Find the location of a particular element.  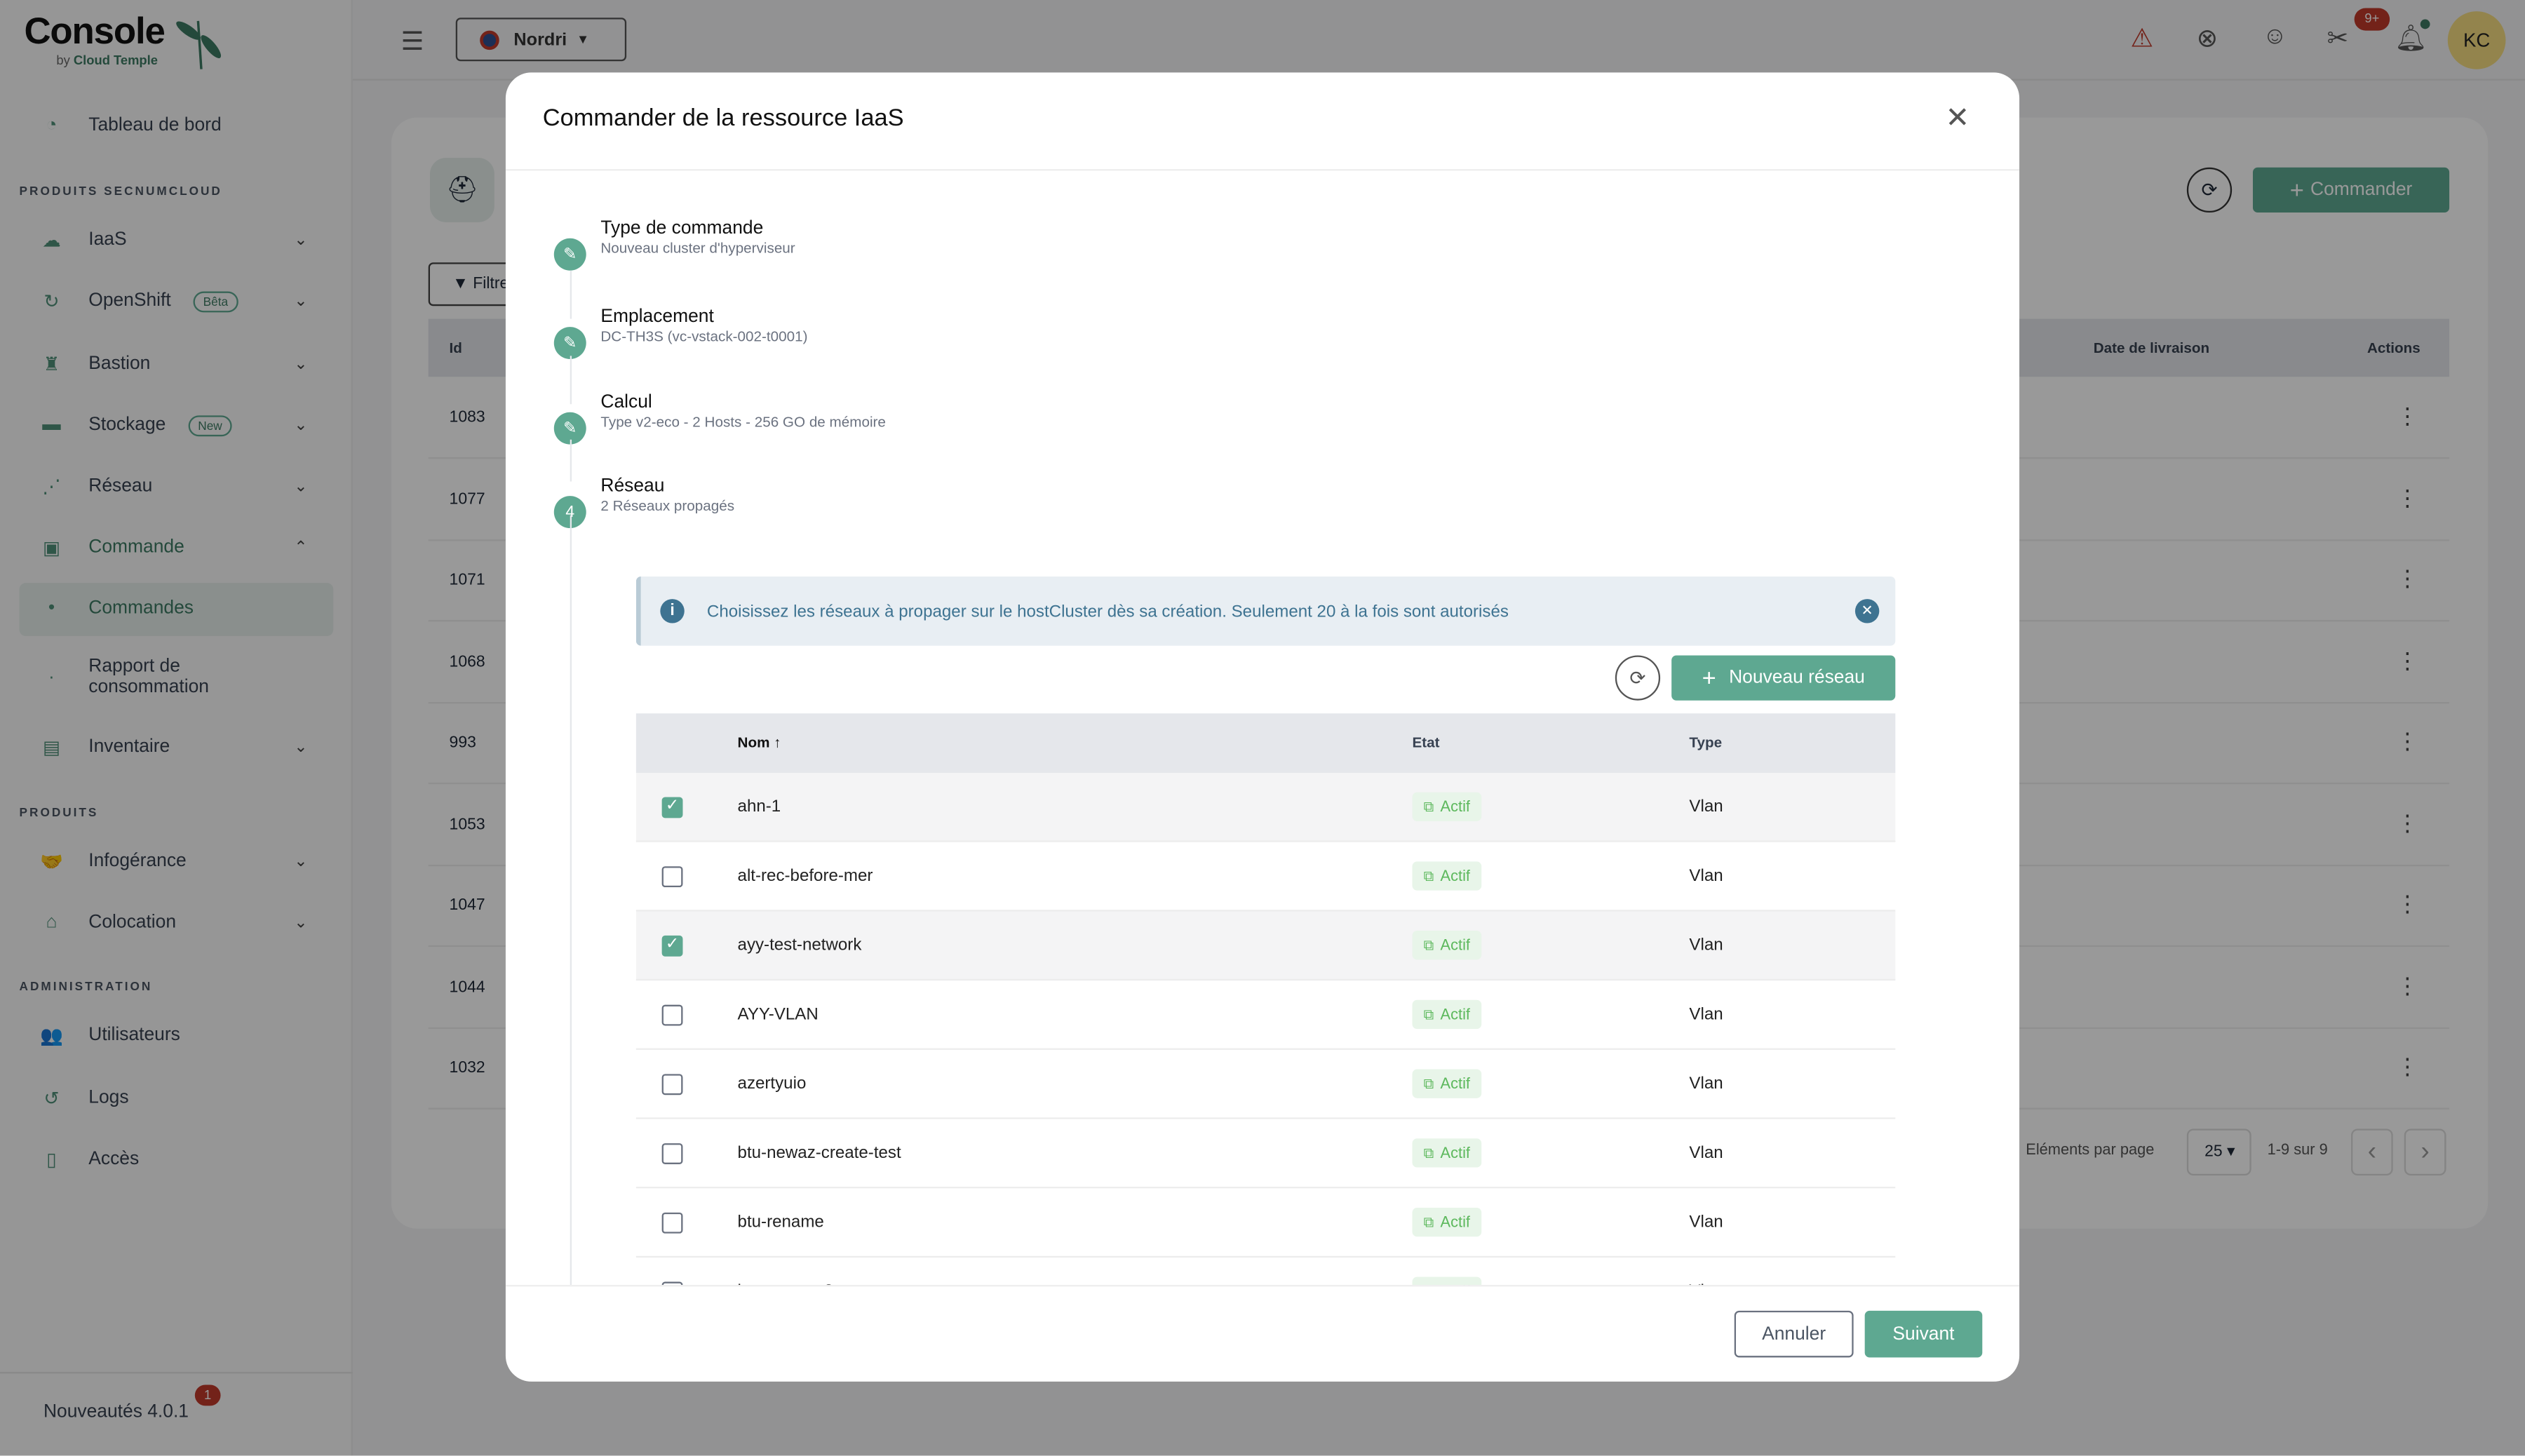

sidebar-item-openshift: ↻ OpenShift Bêta ⌄ is located at coordinates (177, 301).